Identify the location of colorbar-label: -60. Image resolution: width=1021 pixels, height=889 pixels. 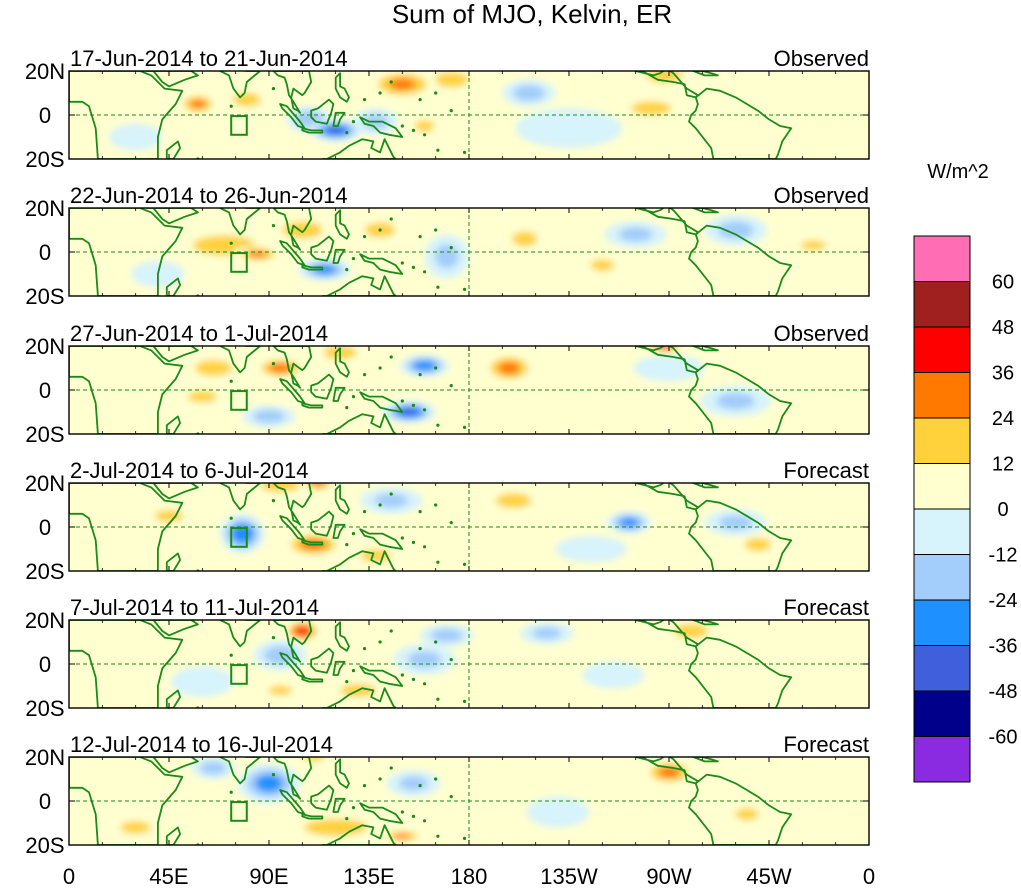
(1003, 738).